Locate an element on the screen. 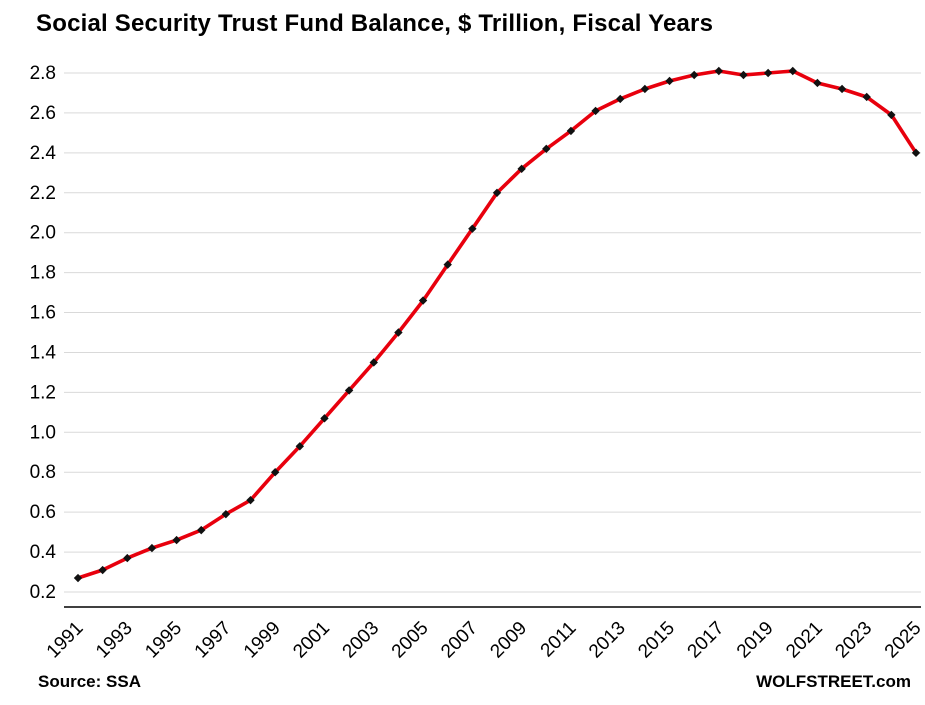 This screenshot has height=705, width=925. svg-text: 2021 is located at coordinates (804, 639).